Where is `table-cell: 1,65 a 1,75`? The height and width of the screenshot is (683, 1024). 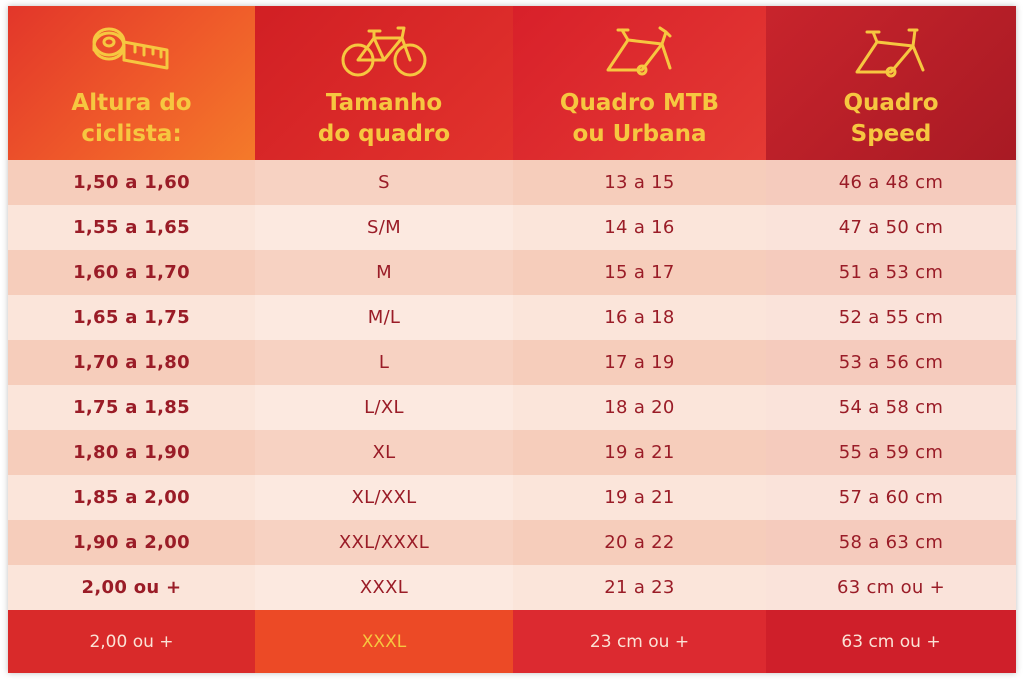
table-cell: 1,65 a 1,75 is located at coordinates (131, 317).